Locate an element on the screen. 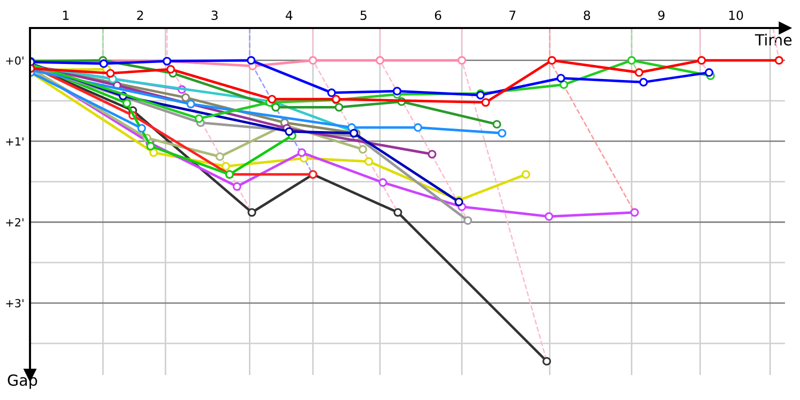 Image resolution: width=800 pixels, height=400 pixels. x-tick-label: 4 is located at coordinates (289, 15).